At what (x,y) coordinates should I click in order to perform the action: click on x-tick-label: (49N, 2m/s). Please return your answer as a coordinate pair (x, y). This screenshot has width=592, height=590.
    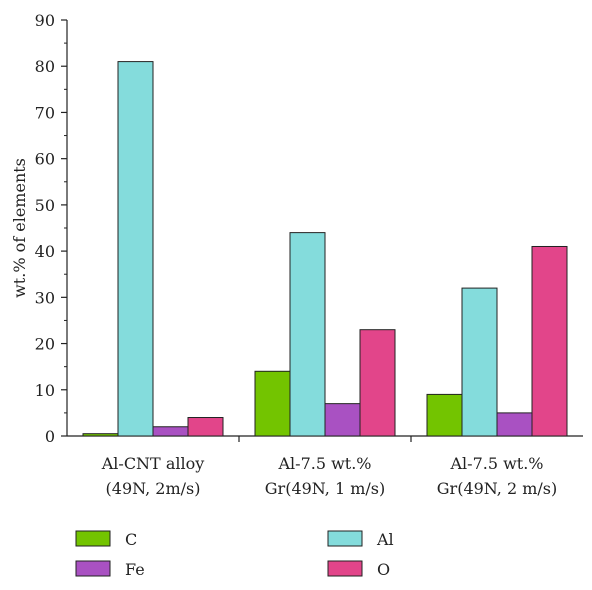
    Looking at the image, I should click on (153, 488).